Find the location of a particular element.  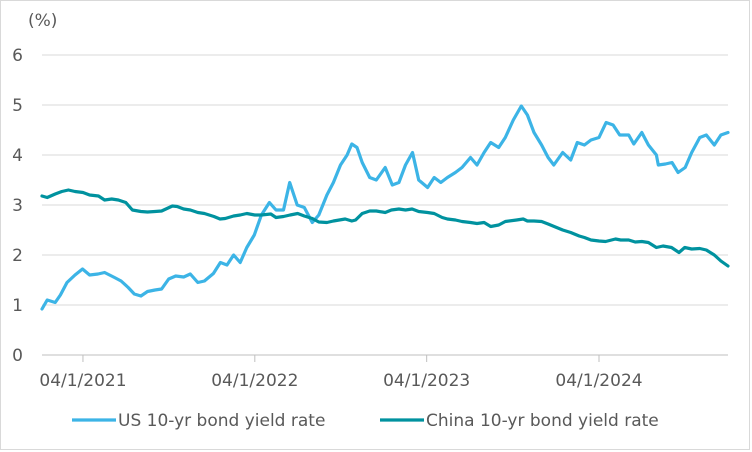

legend-item: US 10-yr bond yield rate is located at coordinates (198, 421).